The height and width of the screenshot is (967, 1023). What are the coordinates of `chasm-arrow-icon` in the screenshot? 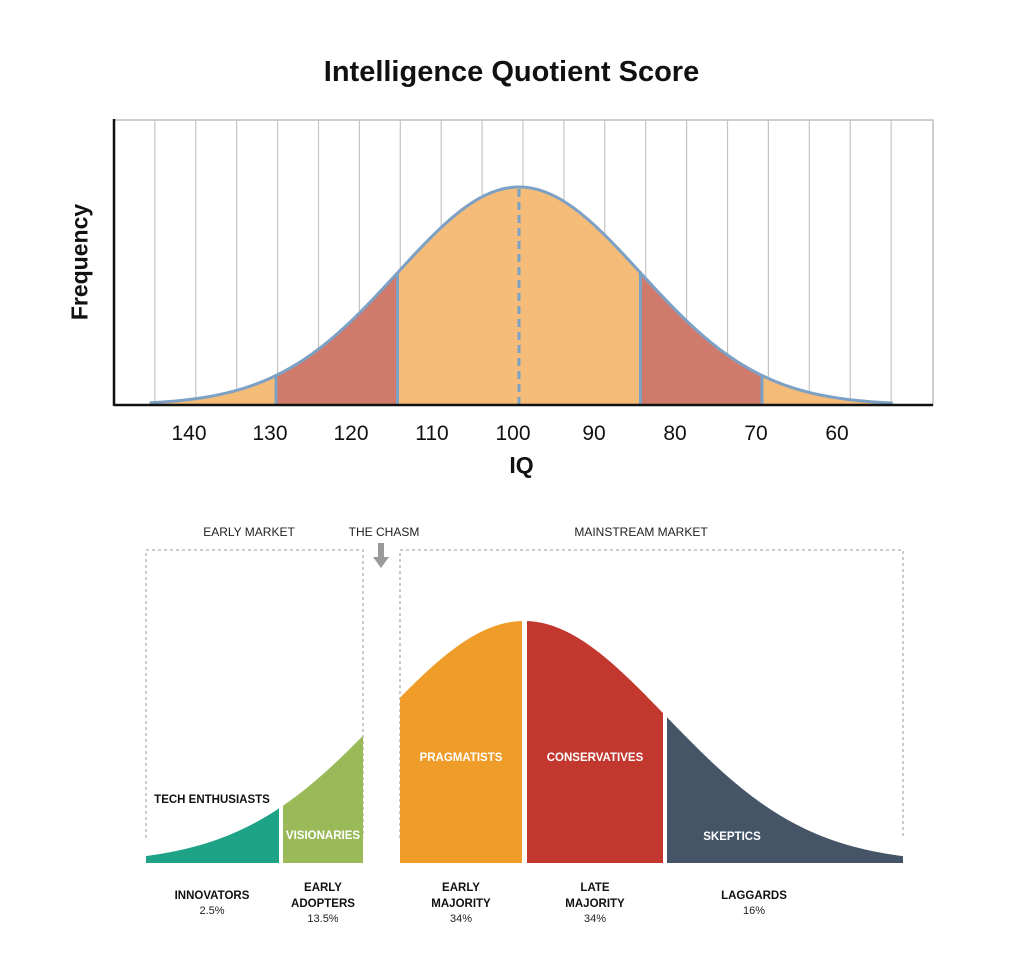 It's located at (381, 555).